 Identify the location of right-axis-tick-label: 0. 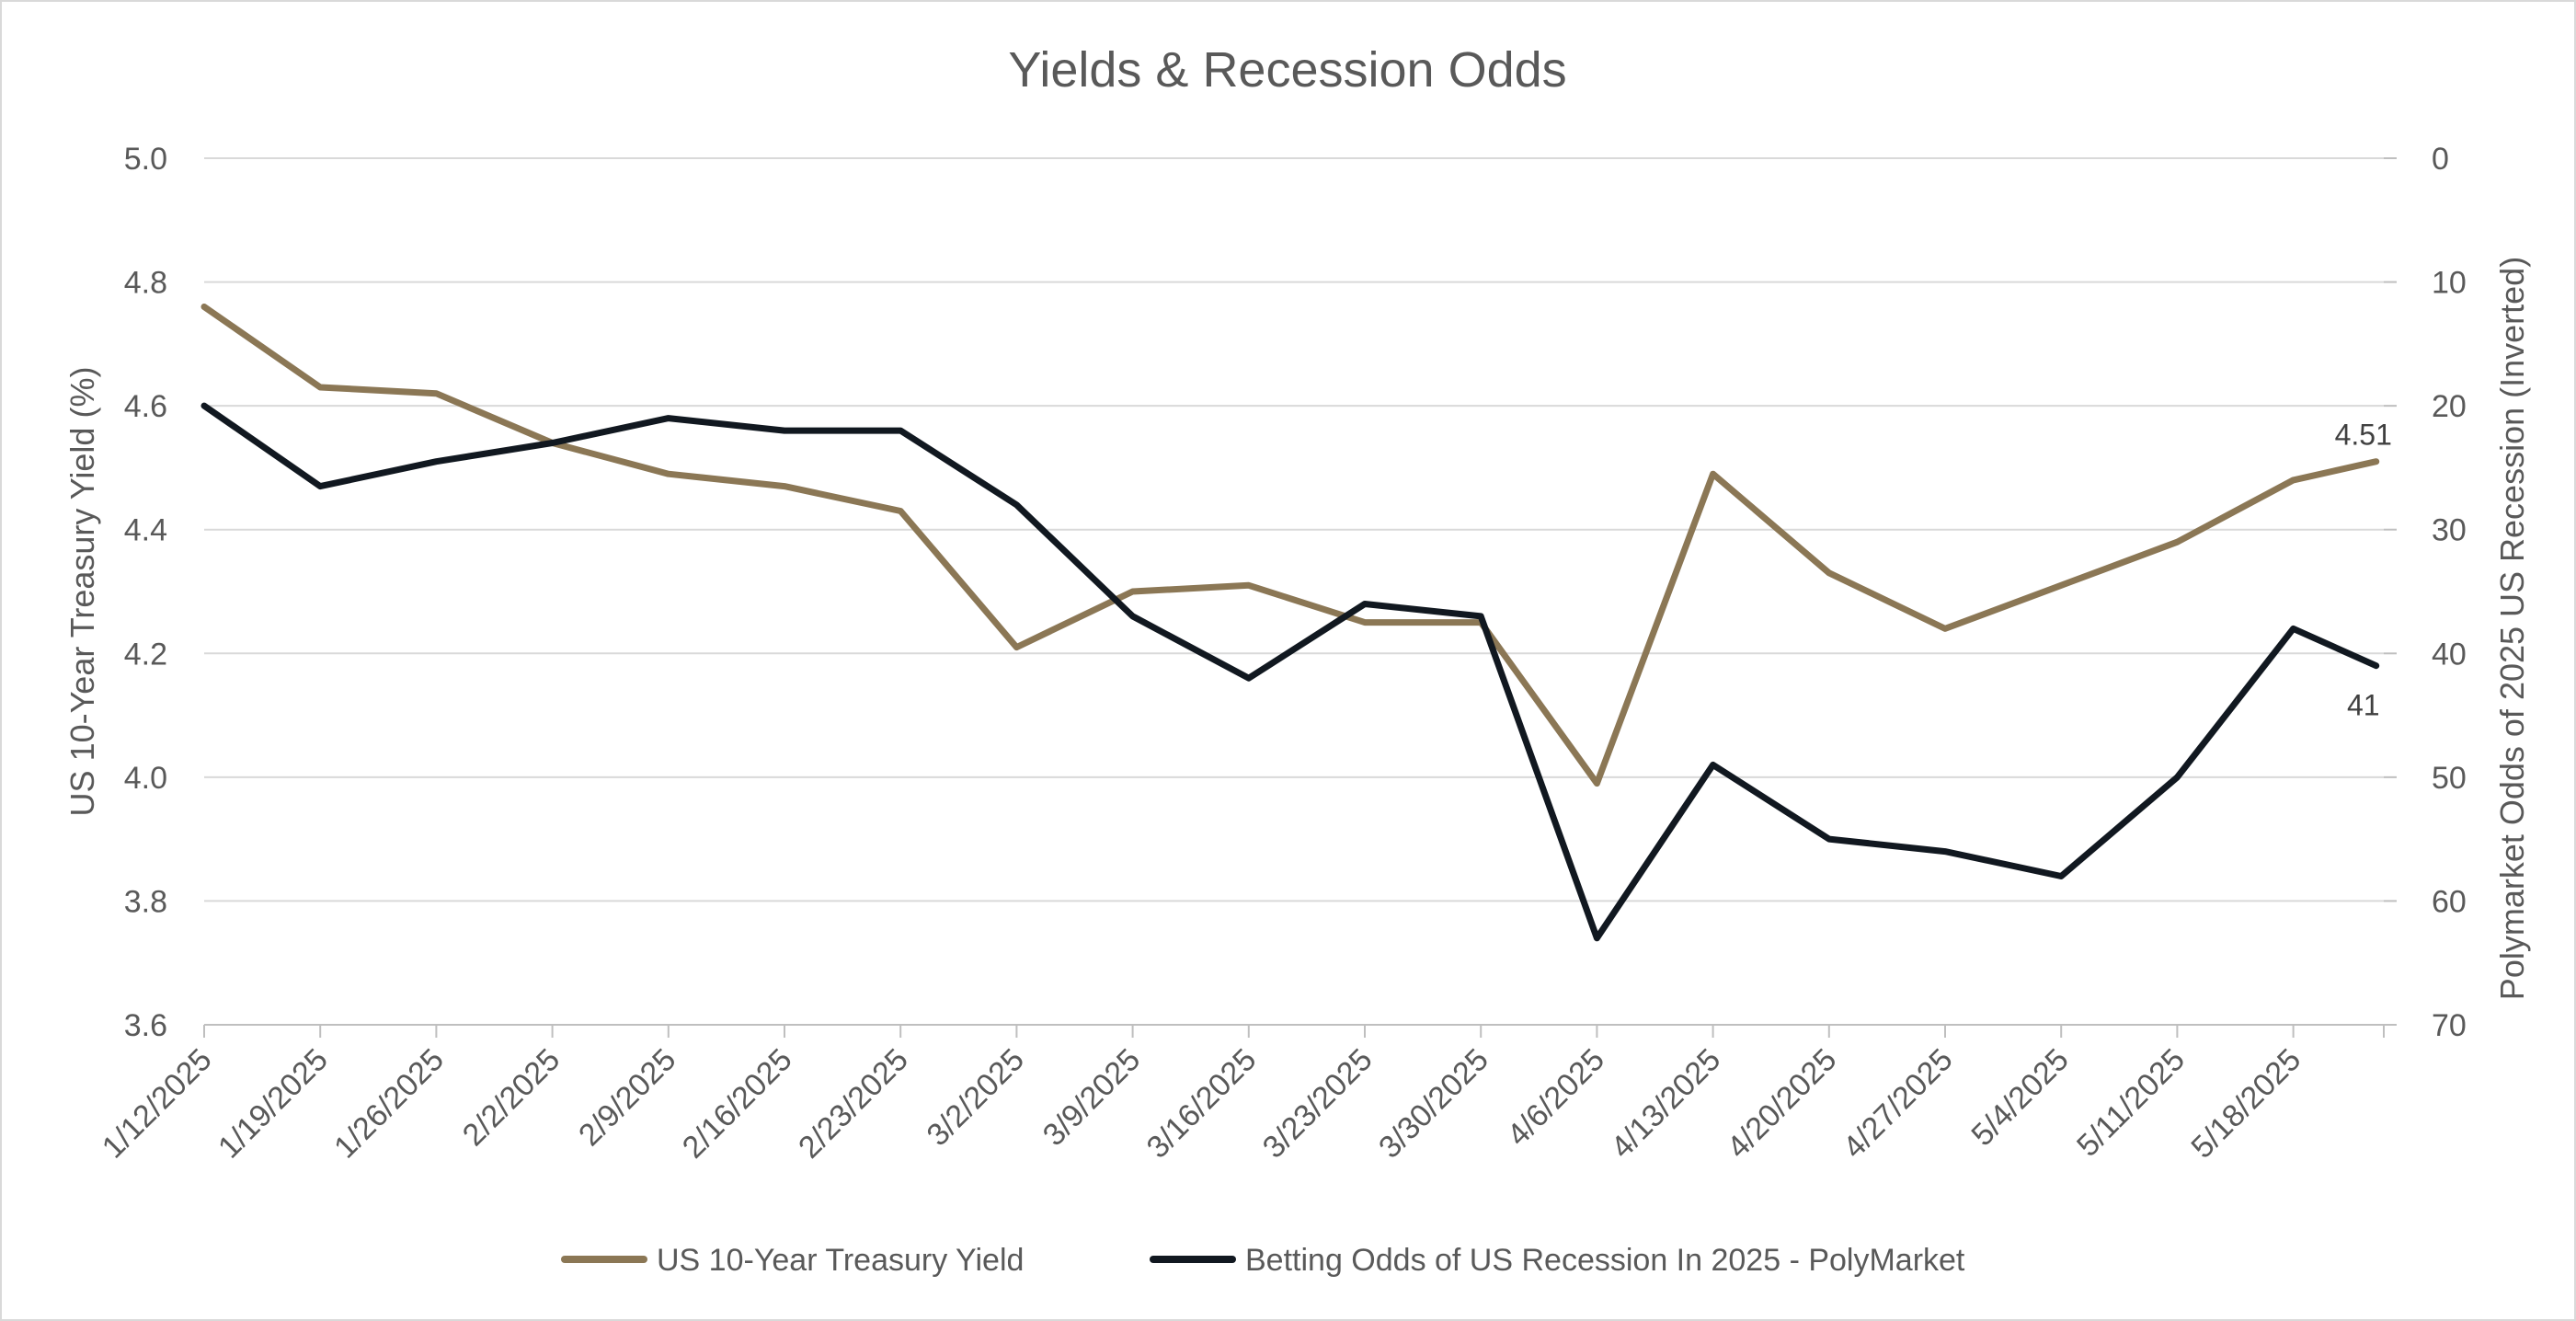
(2440, 159).